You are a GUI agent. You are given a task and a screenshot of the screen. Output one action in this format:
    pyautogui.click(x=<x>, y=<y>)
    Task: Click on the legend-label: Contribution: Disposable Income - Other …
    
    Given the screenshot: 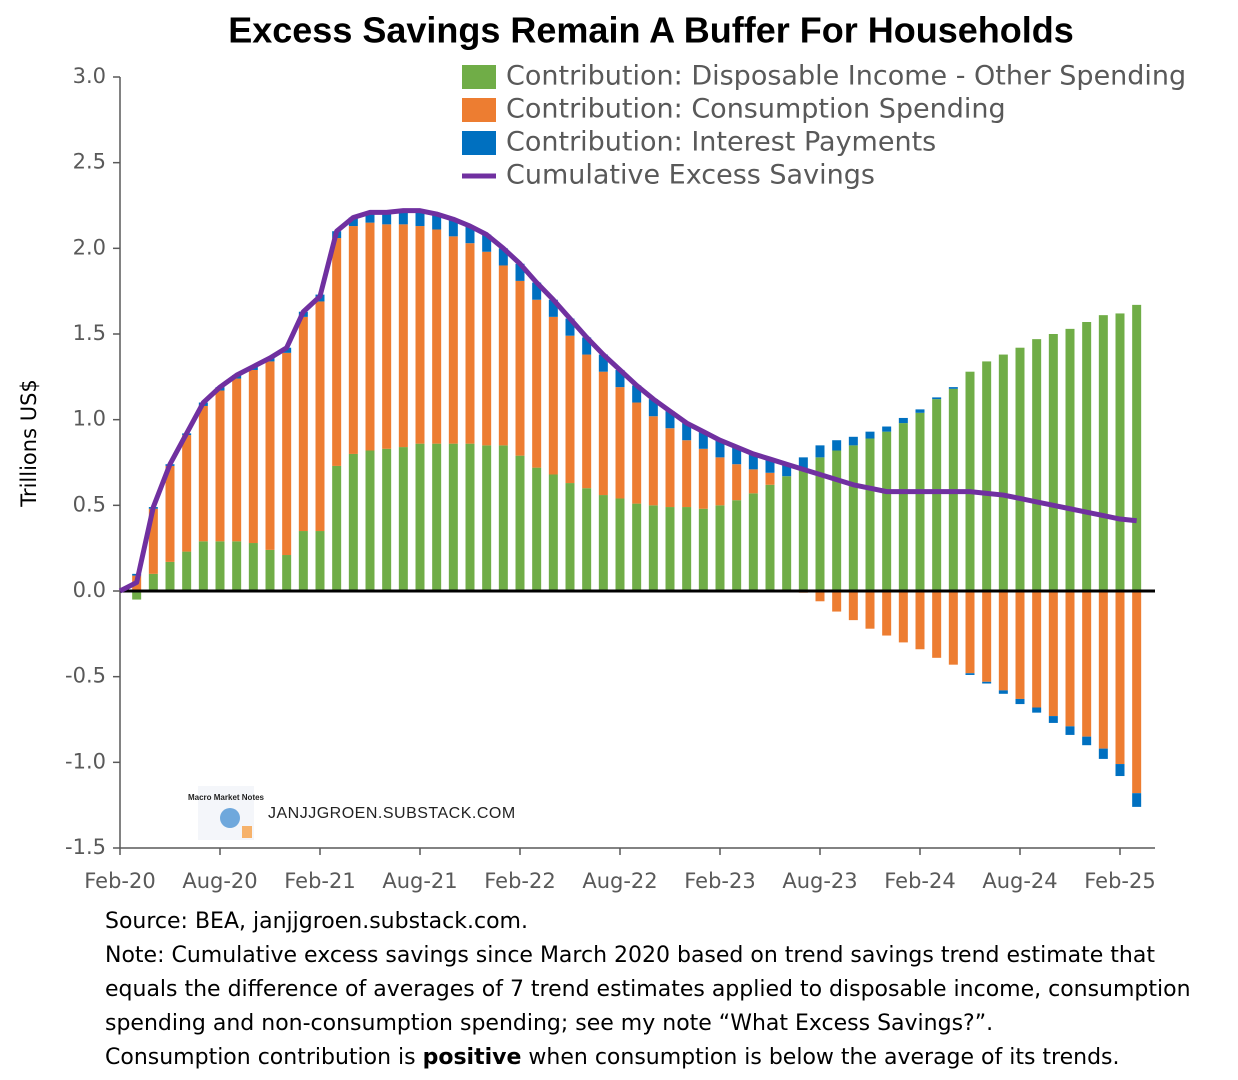 What is the action you would take?
    pyautogui.click(x=846, y=76)
    